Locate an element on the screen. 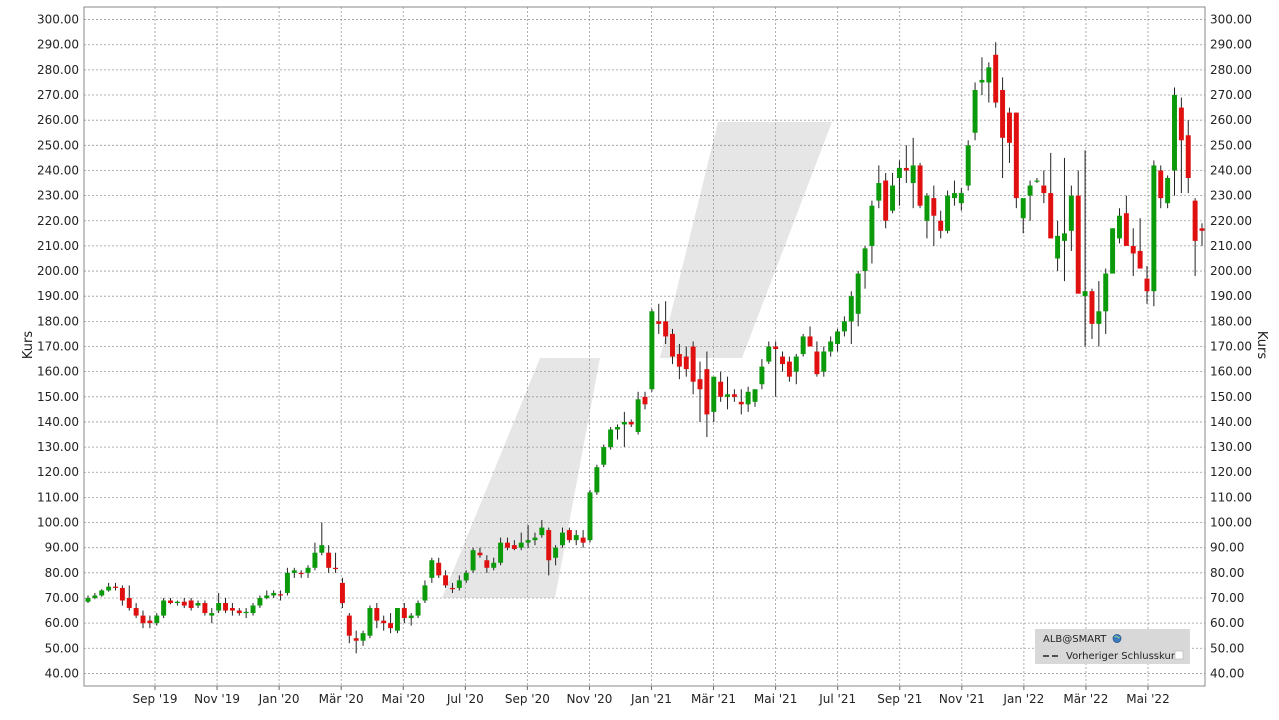 The image size is (1279, 720). globe-icon is located at coordinates (1117, 638).